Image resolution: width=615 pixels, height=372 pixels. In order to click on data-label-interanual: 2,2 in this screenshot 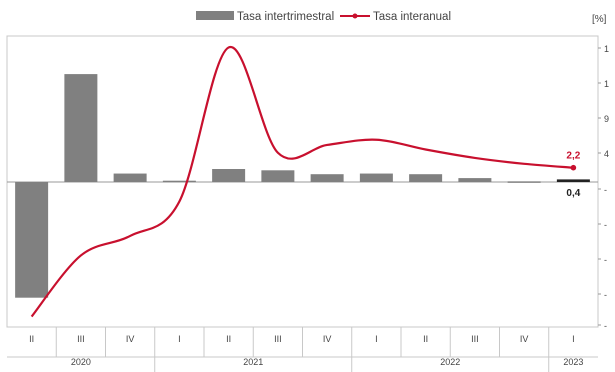, I will do `click(573, 156)`.